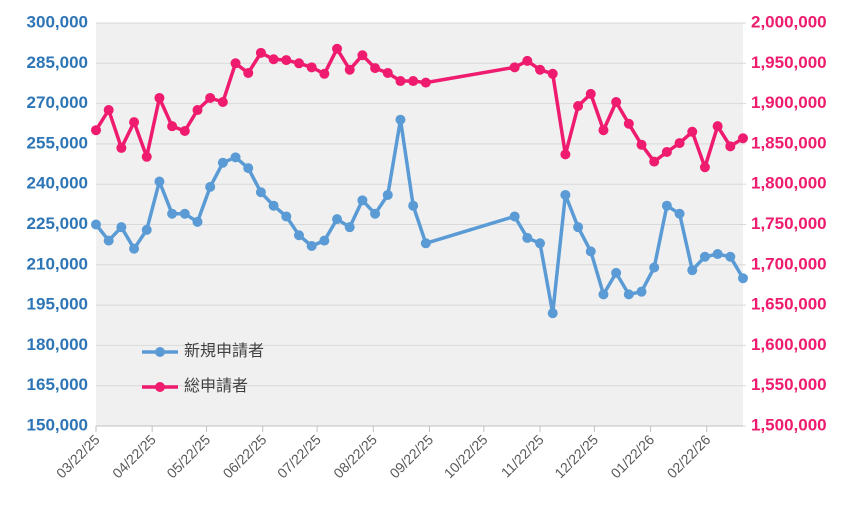  Describe the element at coordinates (789, 102) in the screenshot. I see `y2-tick-label: 1,900,000` at that location.